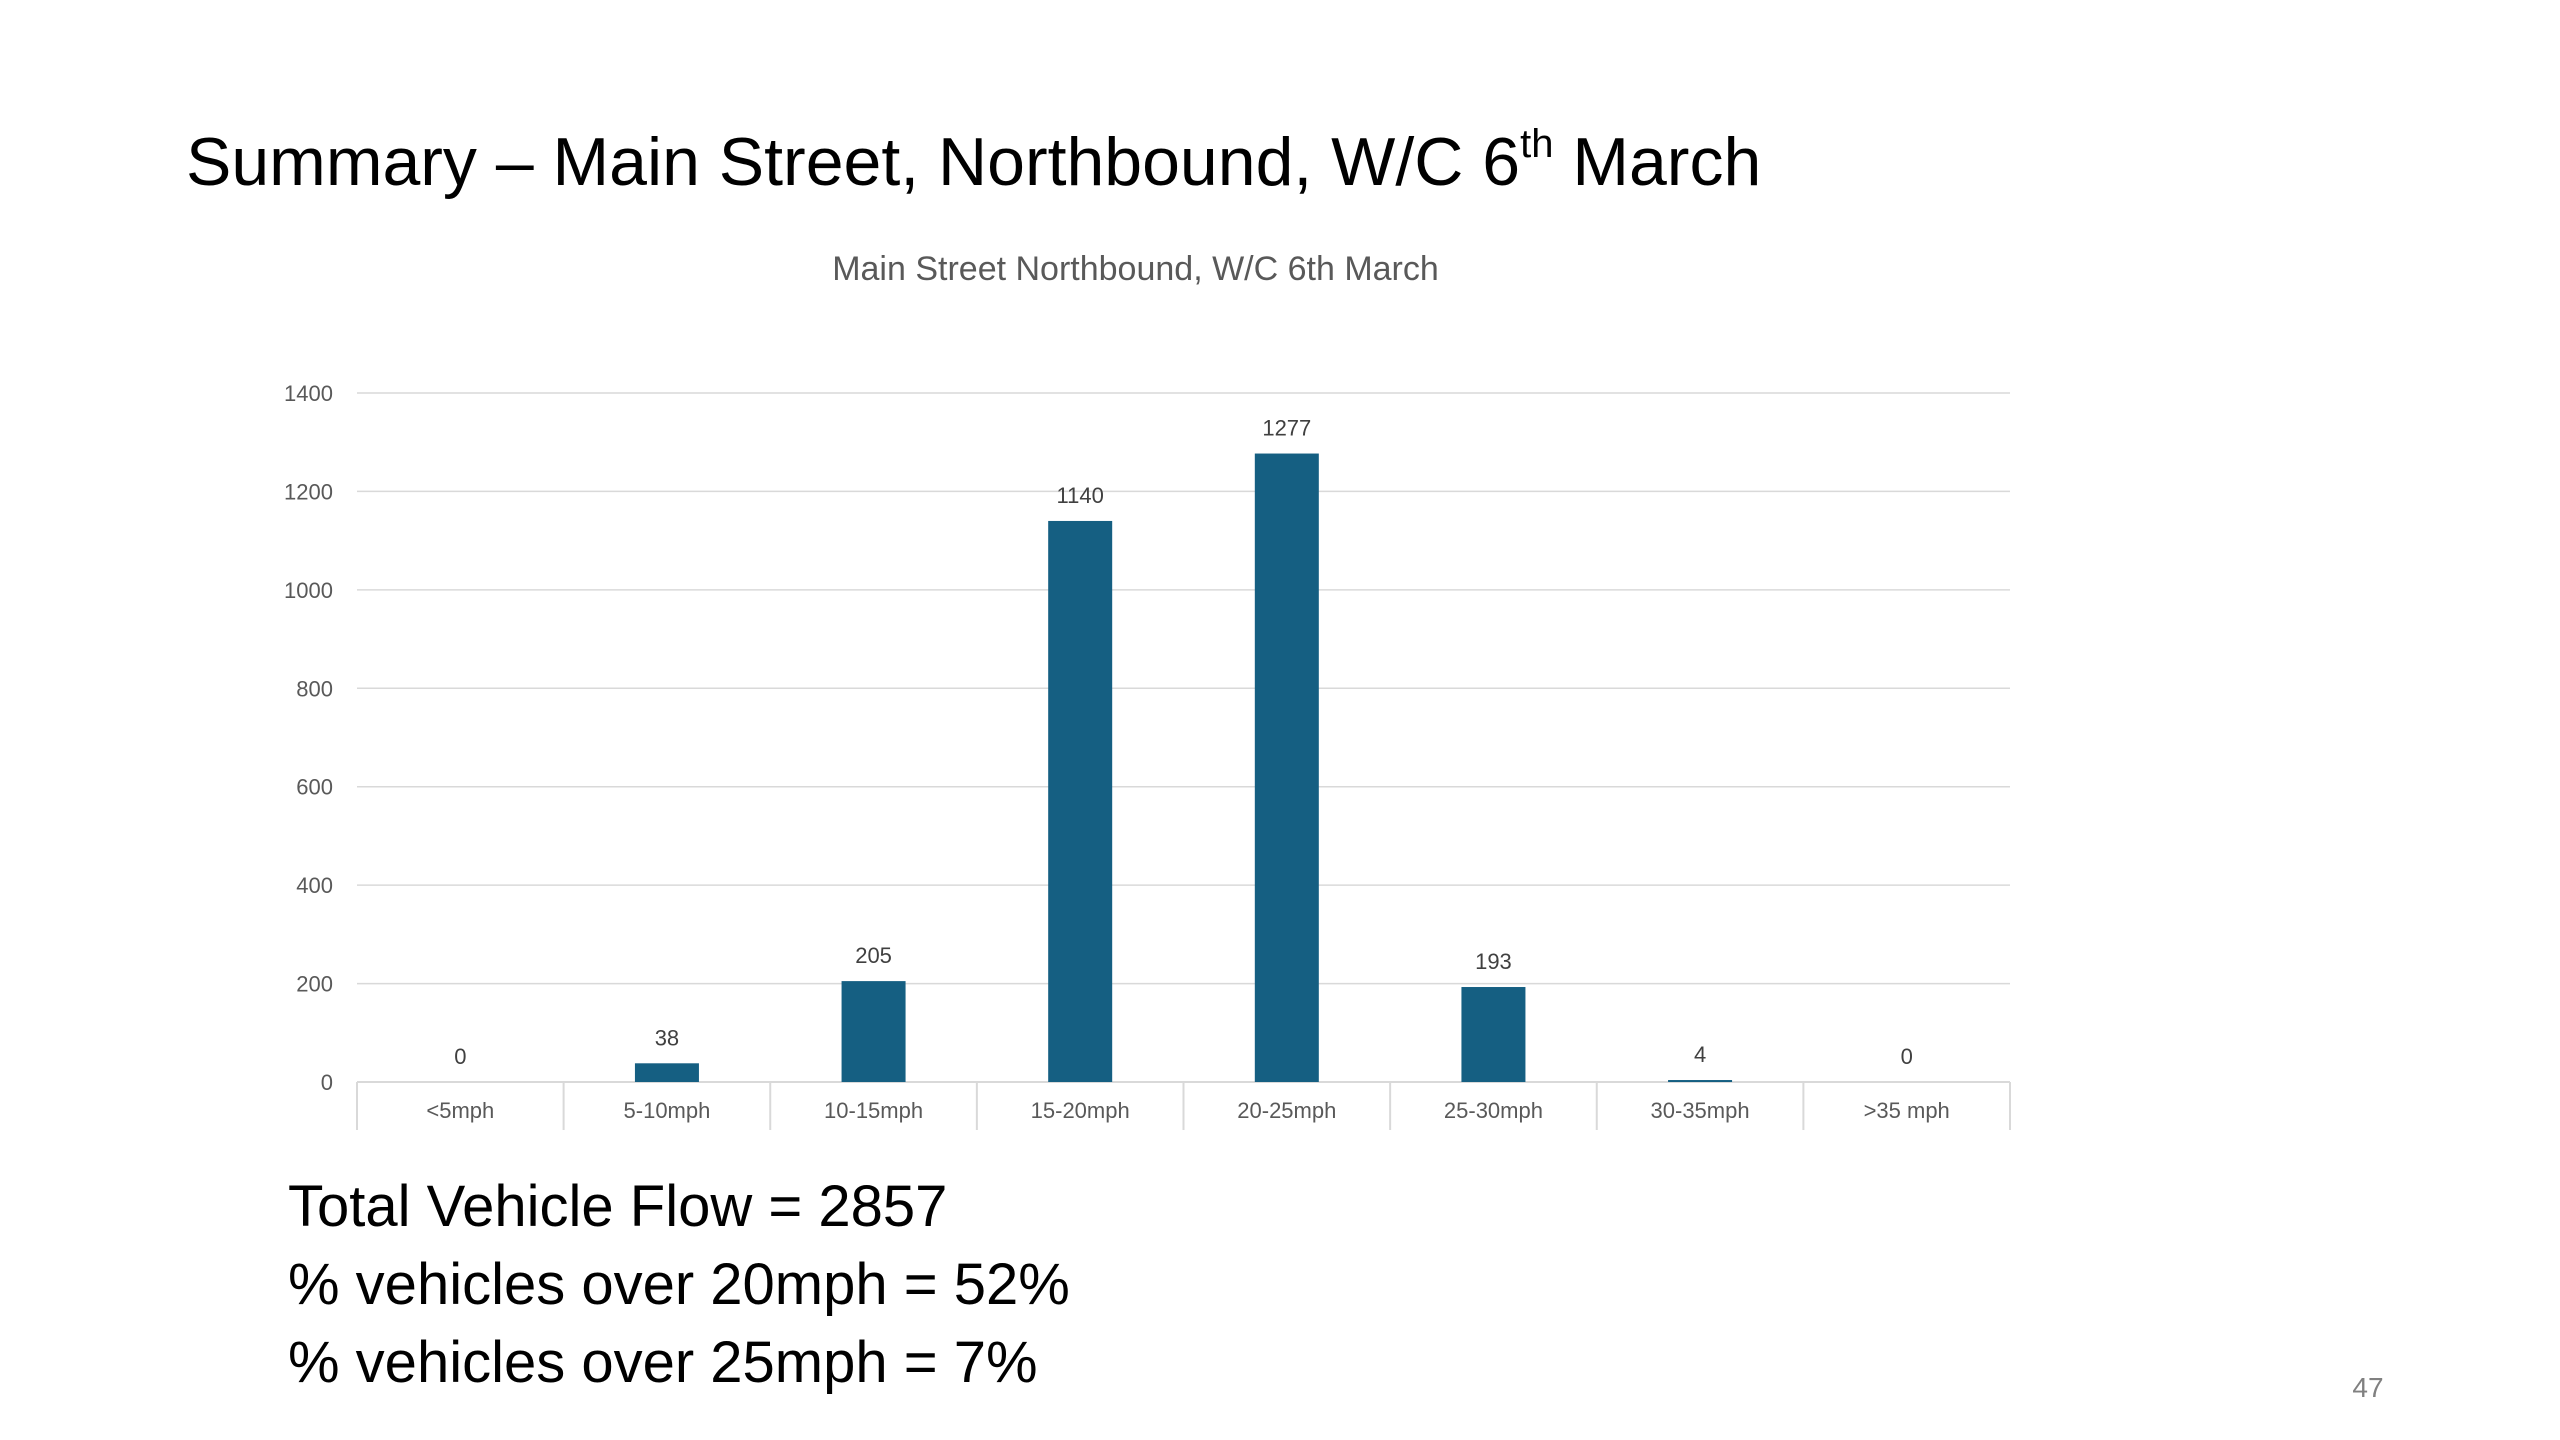  What do you see at coordinates (1907, 1110) in the screenshot?
I see `x-tick-label: >35 mph` at bounding box center [1907, 1110].